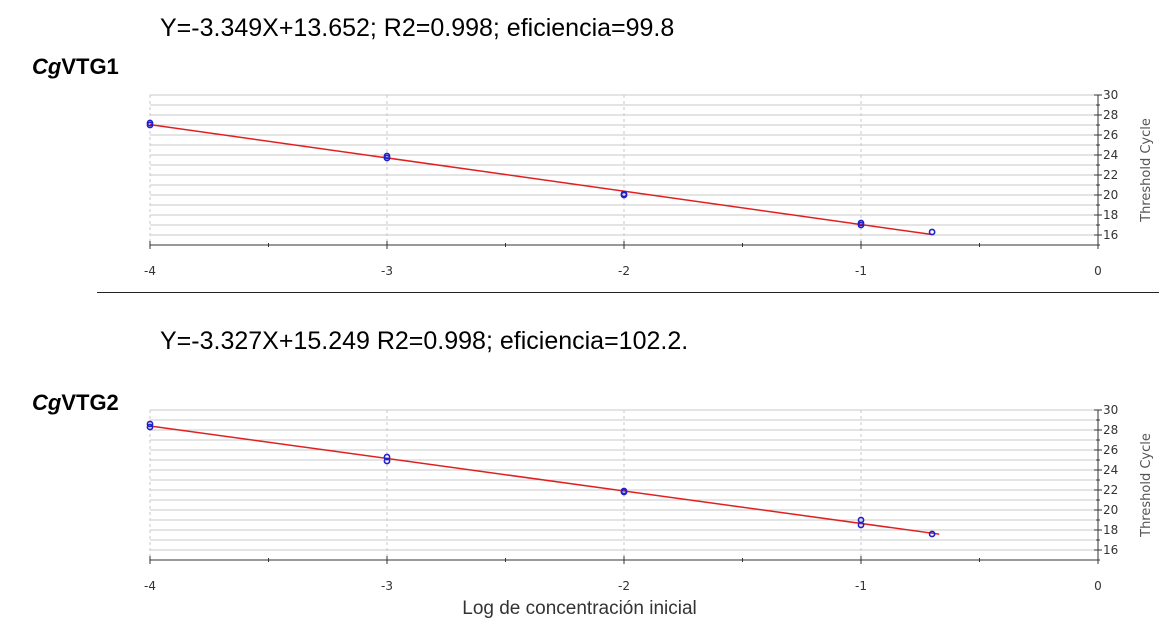 The image size is (1159, 627). Describe the element at coordinates (628, 292) in the screenshot. I see `divider-line` at that location.